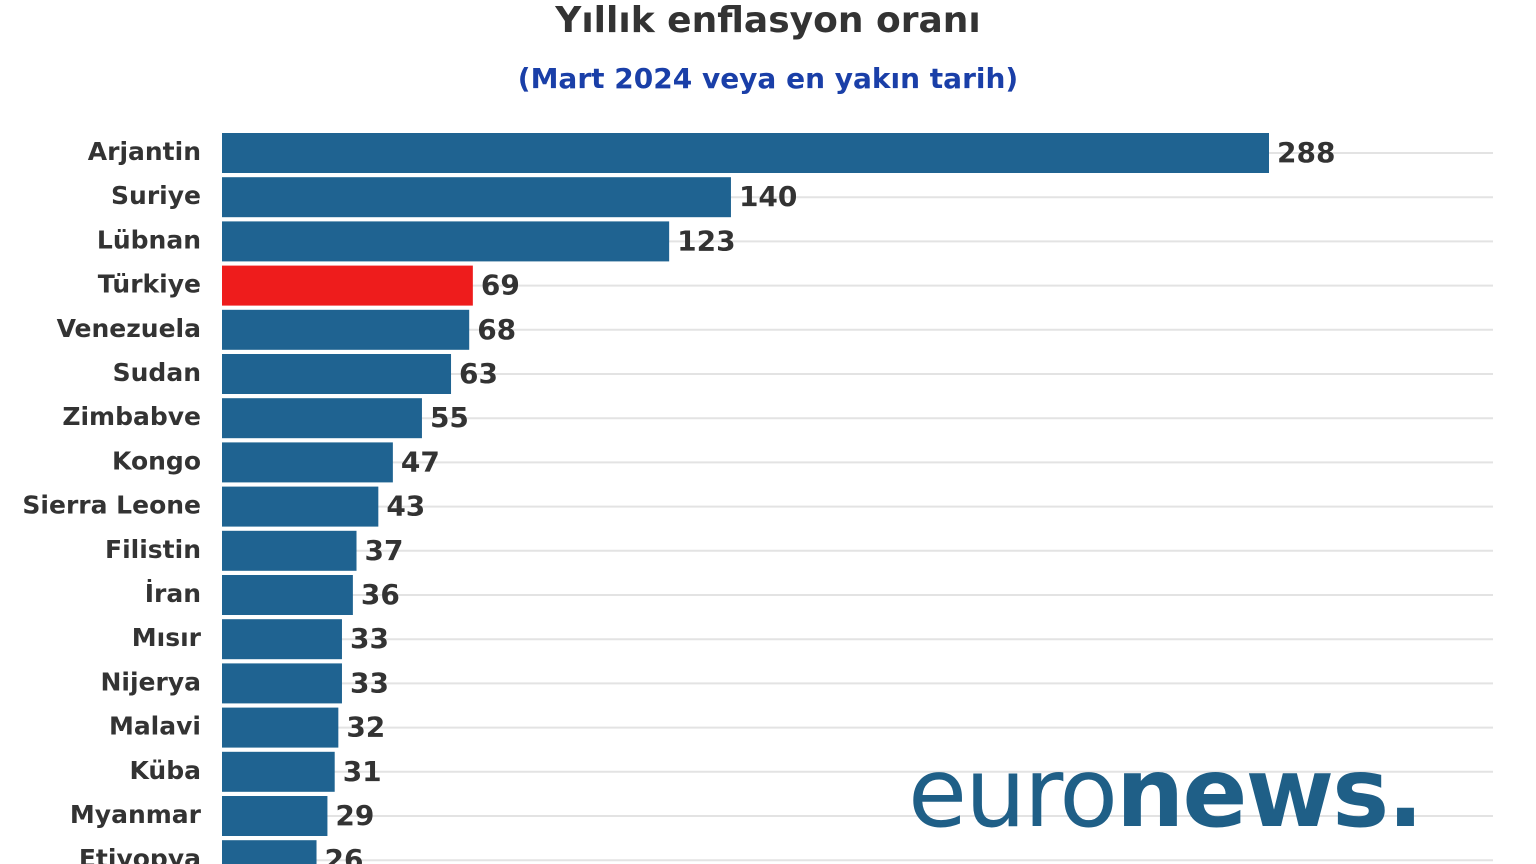  Describe the element at coordinates (344, 853) in the screenshot. I see `value-label: 26` at that location.